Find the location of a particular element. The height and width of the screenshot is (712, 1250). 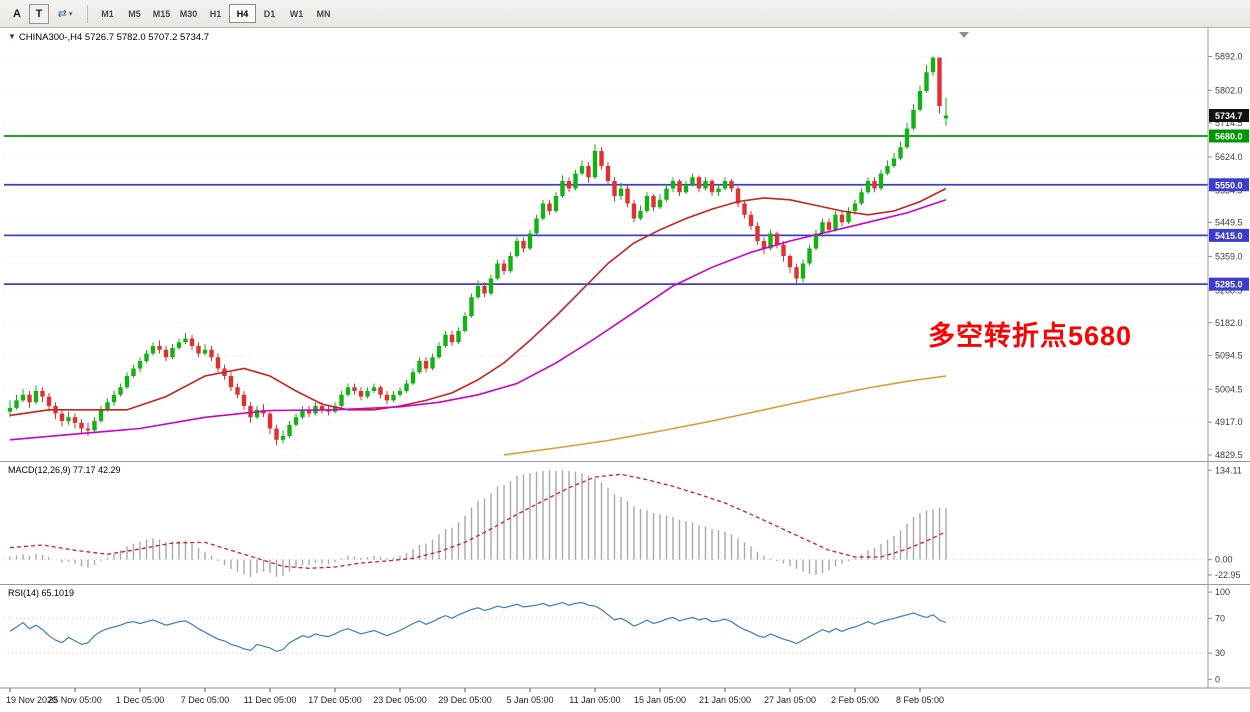

price-axis is located at coordinates (1229, 358).